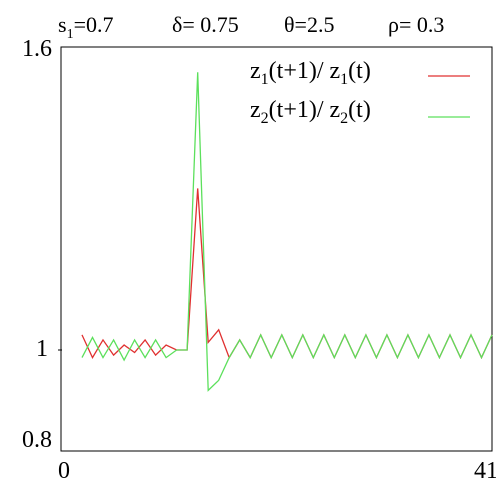 The width and height of the screenshot is (496, 485). Describe the element at coordinates (64, 471) in the screenshot. I see `x-tick-label-0: 0` at that location.